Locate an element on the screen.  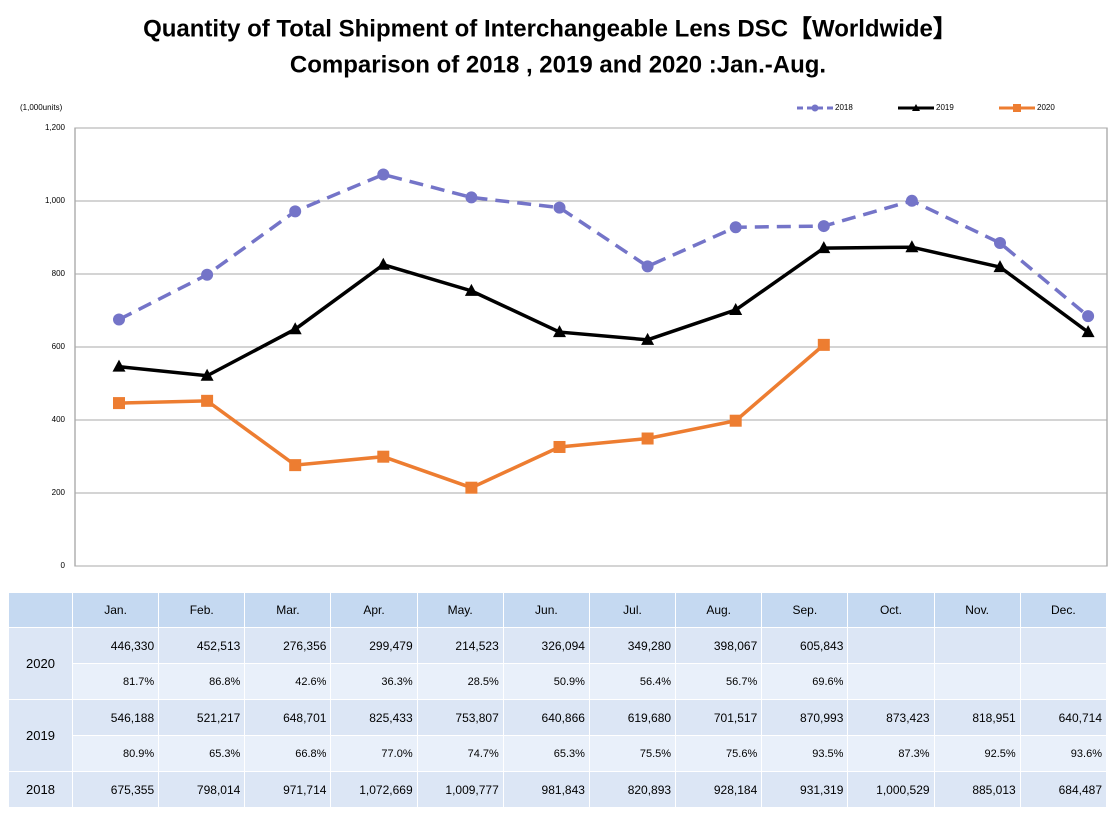
table-cell: 648,701 is located at coordinates (288, 717).